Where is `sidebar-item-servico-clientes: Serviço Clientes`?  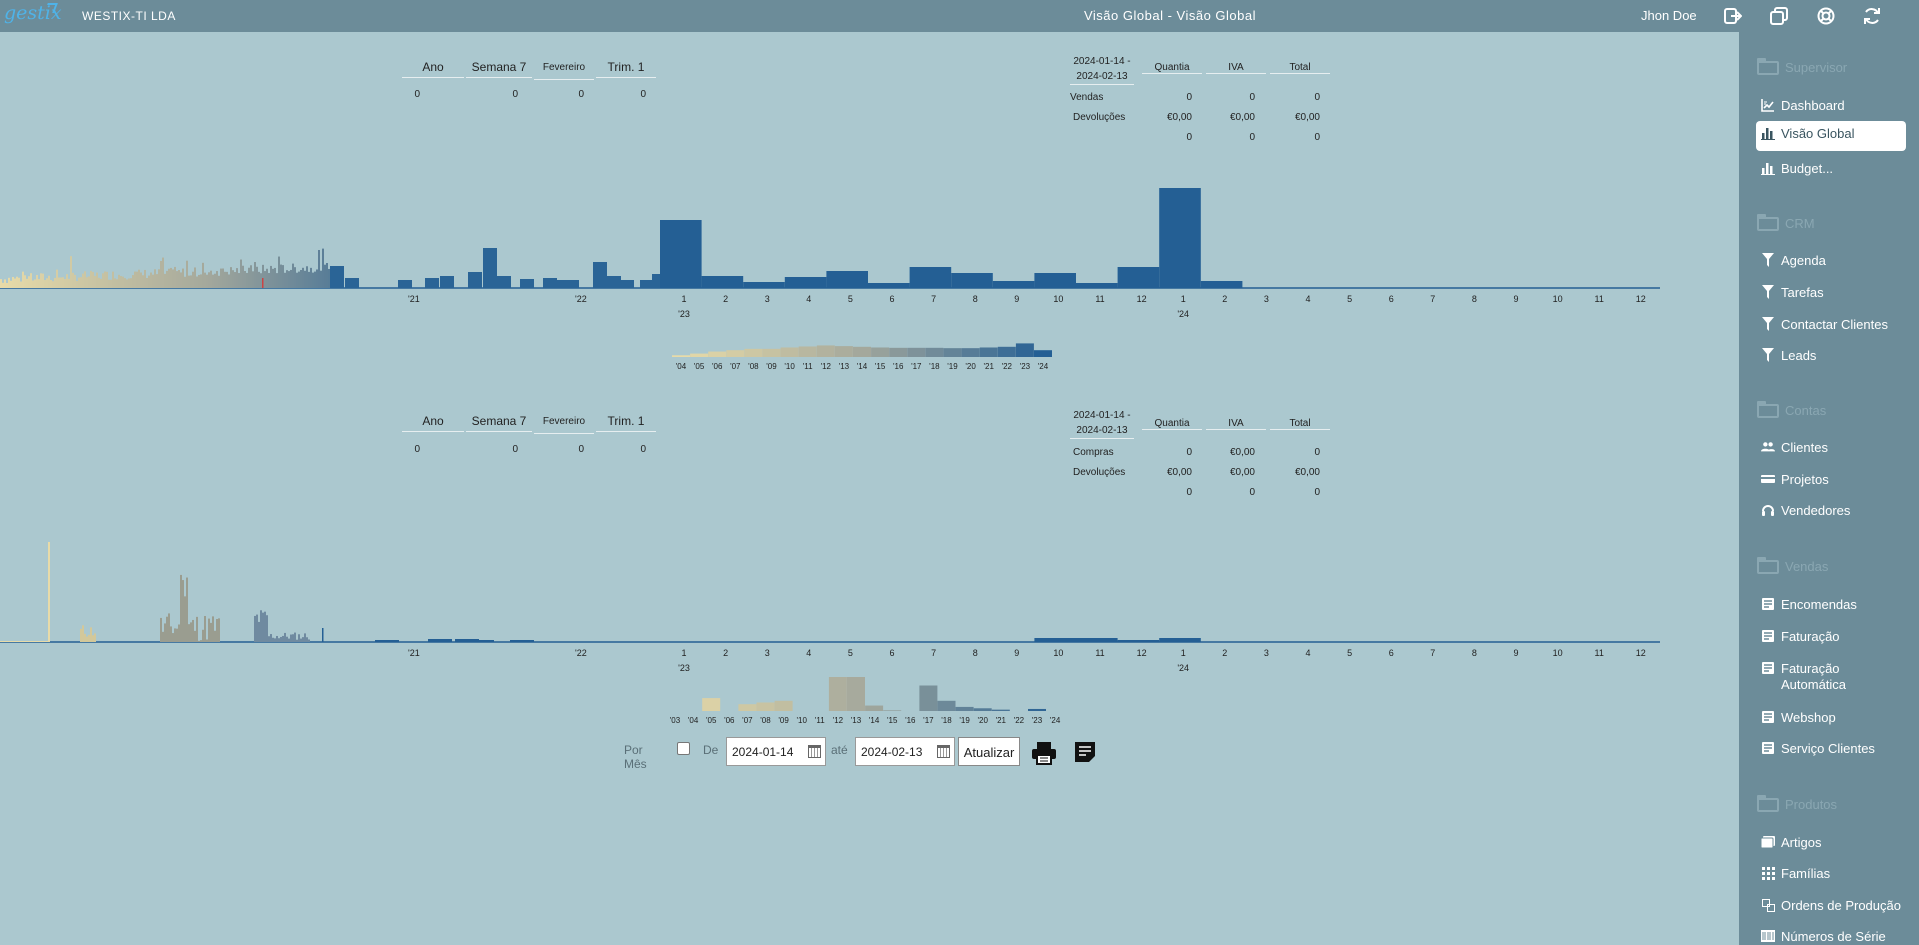 sidebar-item-servico-clientes: Serviço Clientes is located at coordinates (1831, 749).